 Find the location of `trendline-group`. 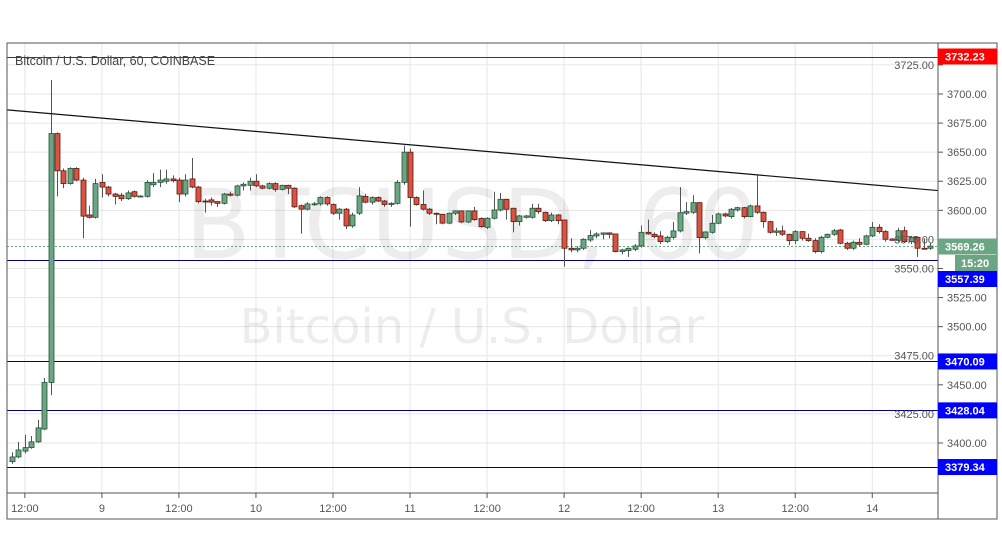

trendline-group is located at coordinates (472, 150).